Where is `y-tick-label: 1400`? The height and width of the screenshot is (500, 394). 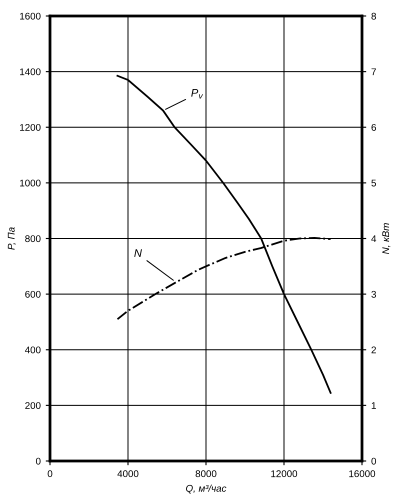
y-tick-label: 1400 is located at coordinates (30, 72).